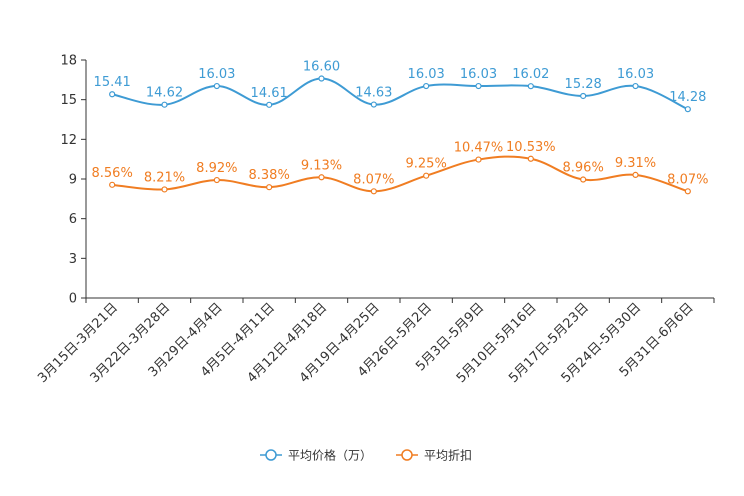 Image resolution: width=744 pixels, height=496 pixels. Describe the element at coordinates (164, 177) in the screenshot. I see `data-label: 8.21%` at that location.